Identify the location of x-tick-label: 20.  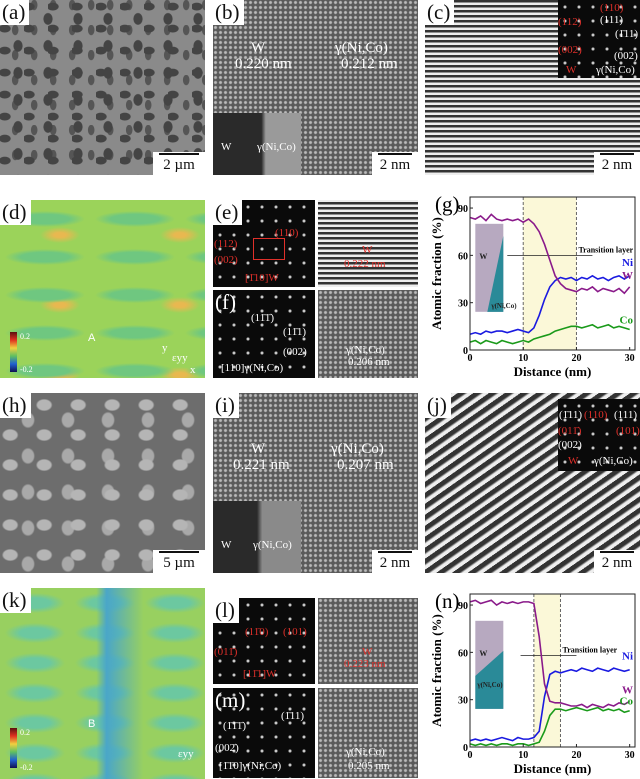
(576, 755).